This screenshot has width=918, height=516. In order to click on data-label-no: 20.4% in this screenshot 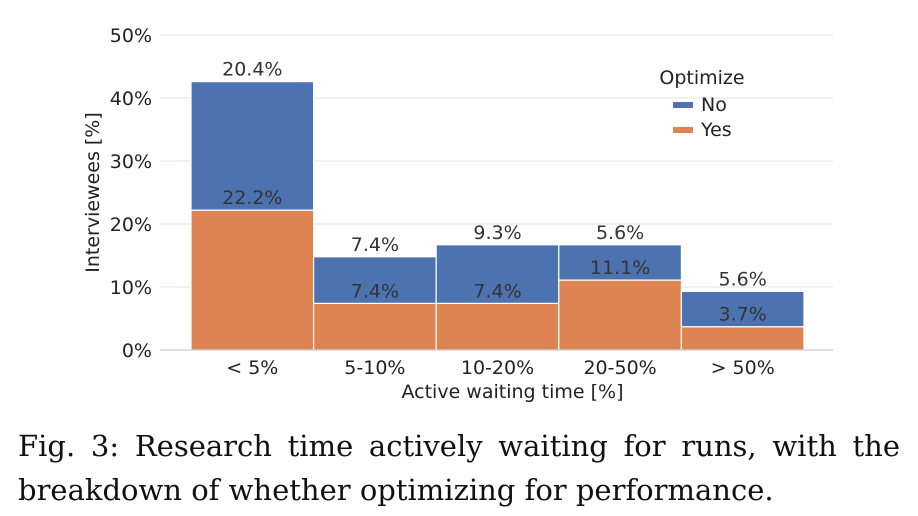, I will do `click(252, 70)`.